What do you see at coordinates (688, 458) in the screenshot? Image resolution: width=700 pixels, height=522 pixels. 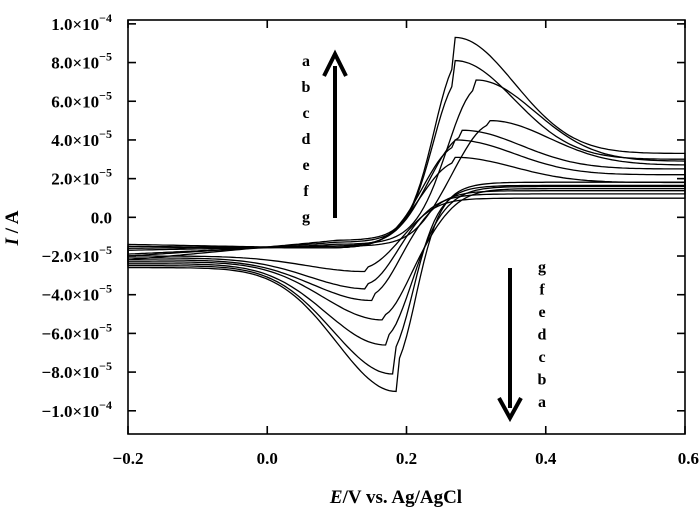 I see `x-tick-label: 0.6` at bounding box center [688, 458].